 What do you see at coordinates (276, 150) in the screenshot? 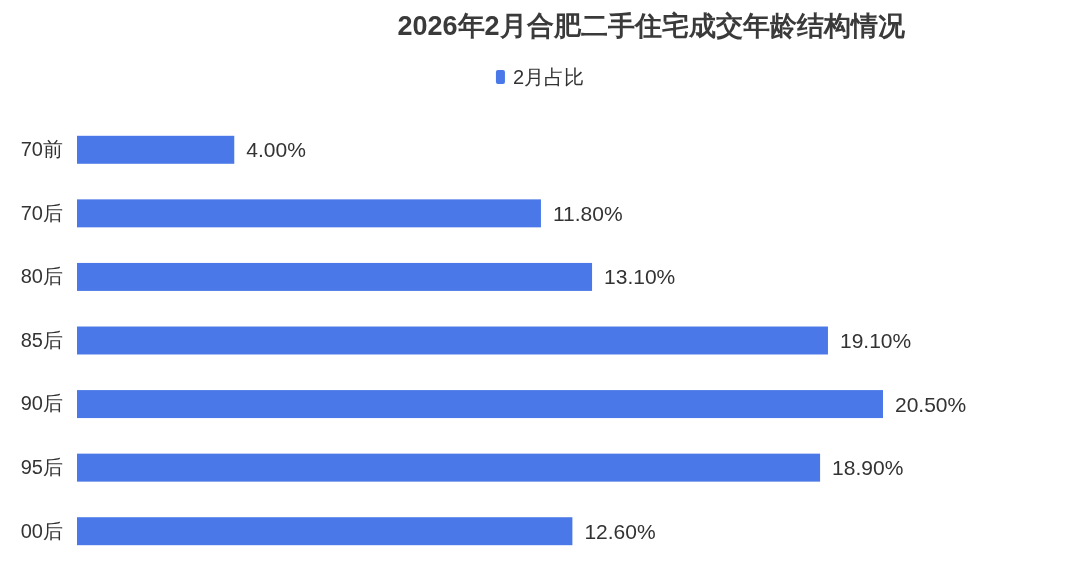
I see `data-label: 4.00%` at bounding box center [276, 150].